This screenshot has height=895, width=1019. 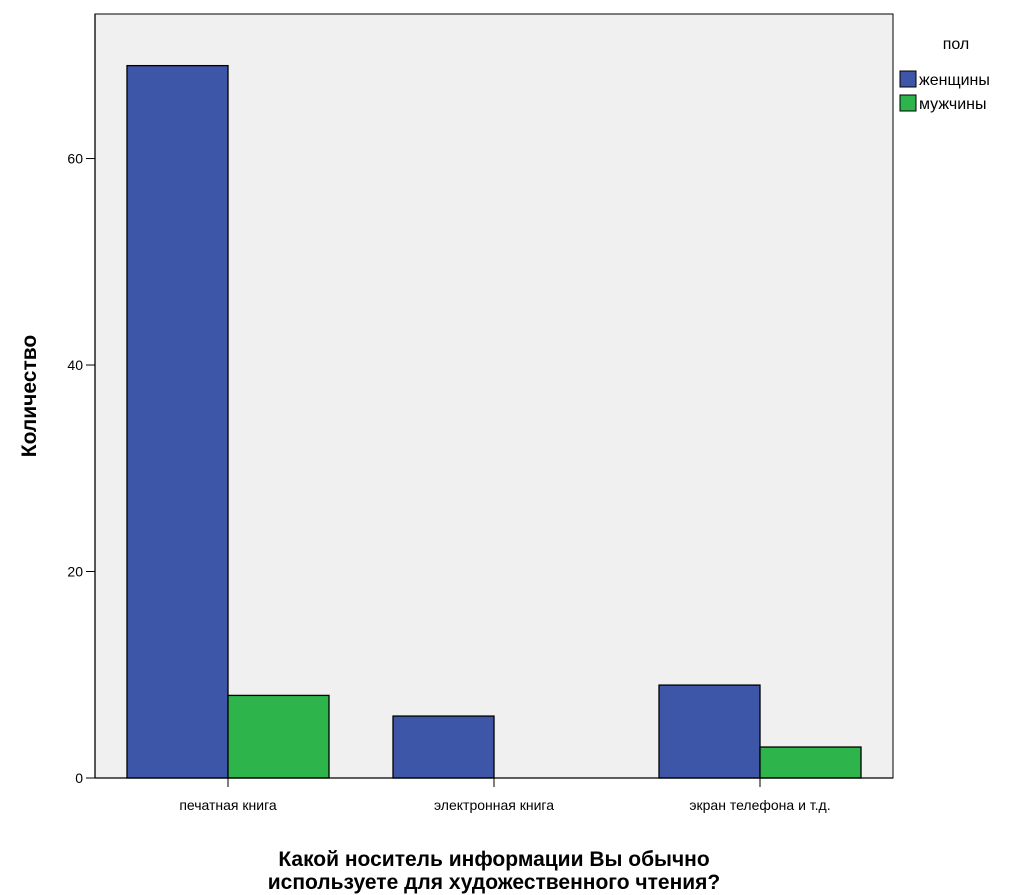 I want to click on legend-swatch-male, so click(x=908, y=103).